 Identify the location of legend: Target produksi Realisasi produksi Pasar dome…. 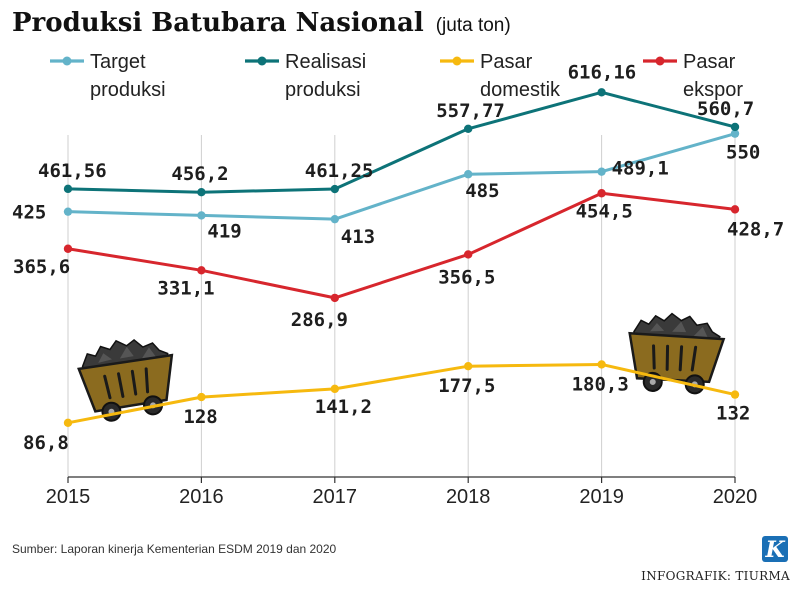
(396, 76).